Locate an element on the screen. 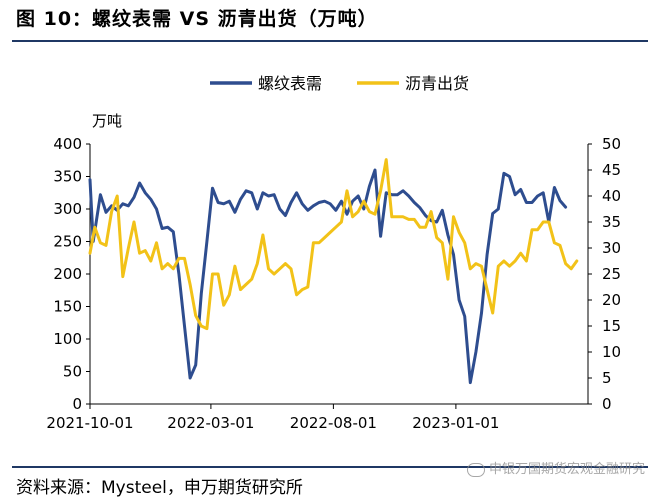 The width and height of the screenshot is (667, 498). source-note: 资料来源：Mysteel，申万期货研究所 is located at coordinates (159, 488).